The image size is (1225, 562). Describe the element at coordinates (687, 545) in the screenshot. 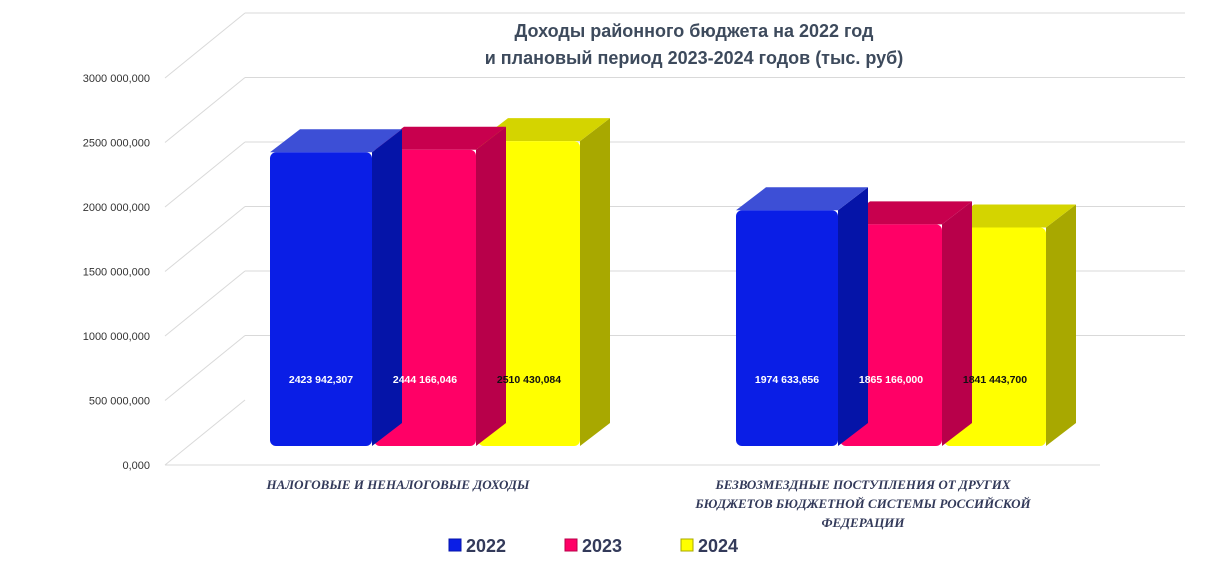

I see `legend-swatch-2024` at that location.